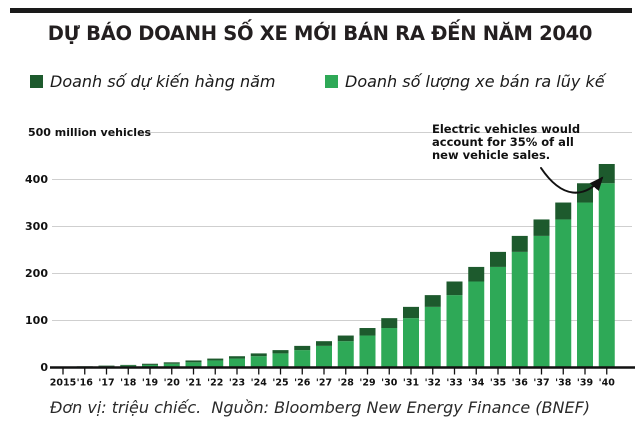 The width and height of the screenshot is (640, 430). What do you see at coordinates (171, 365) in the screenshot?
I see `bar-cumulative-'20` at bounding box center [171, 365].